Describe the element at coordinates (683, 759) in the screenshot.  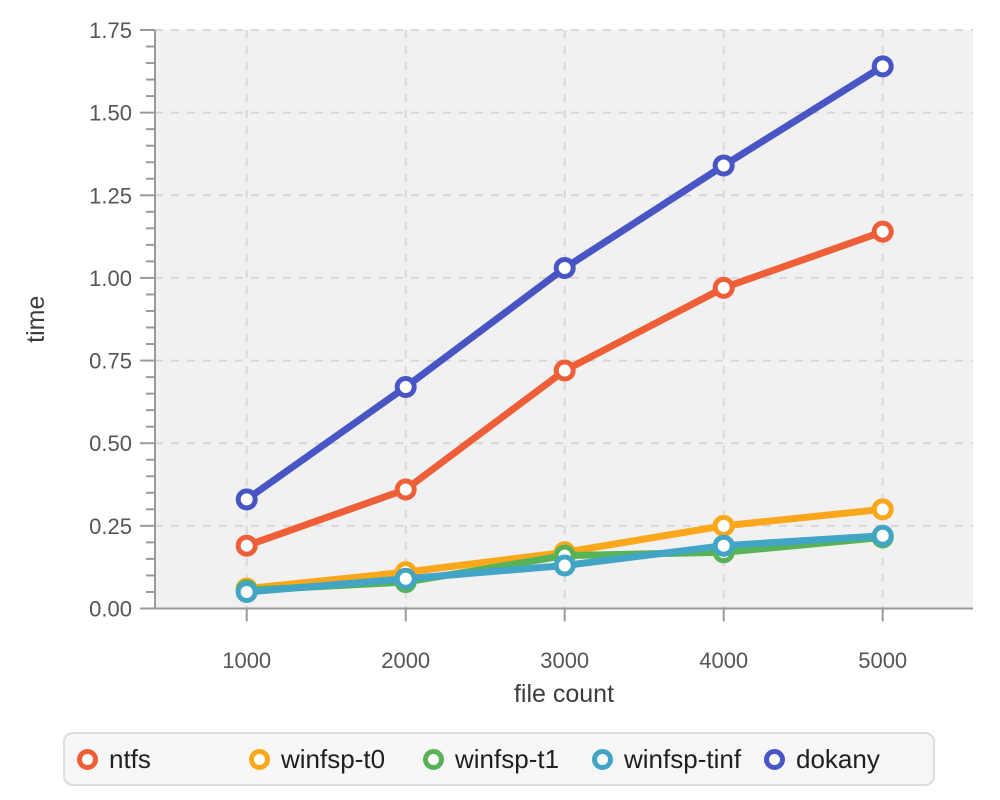
I see `legend-label: winfsp-tinf` at that location.